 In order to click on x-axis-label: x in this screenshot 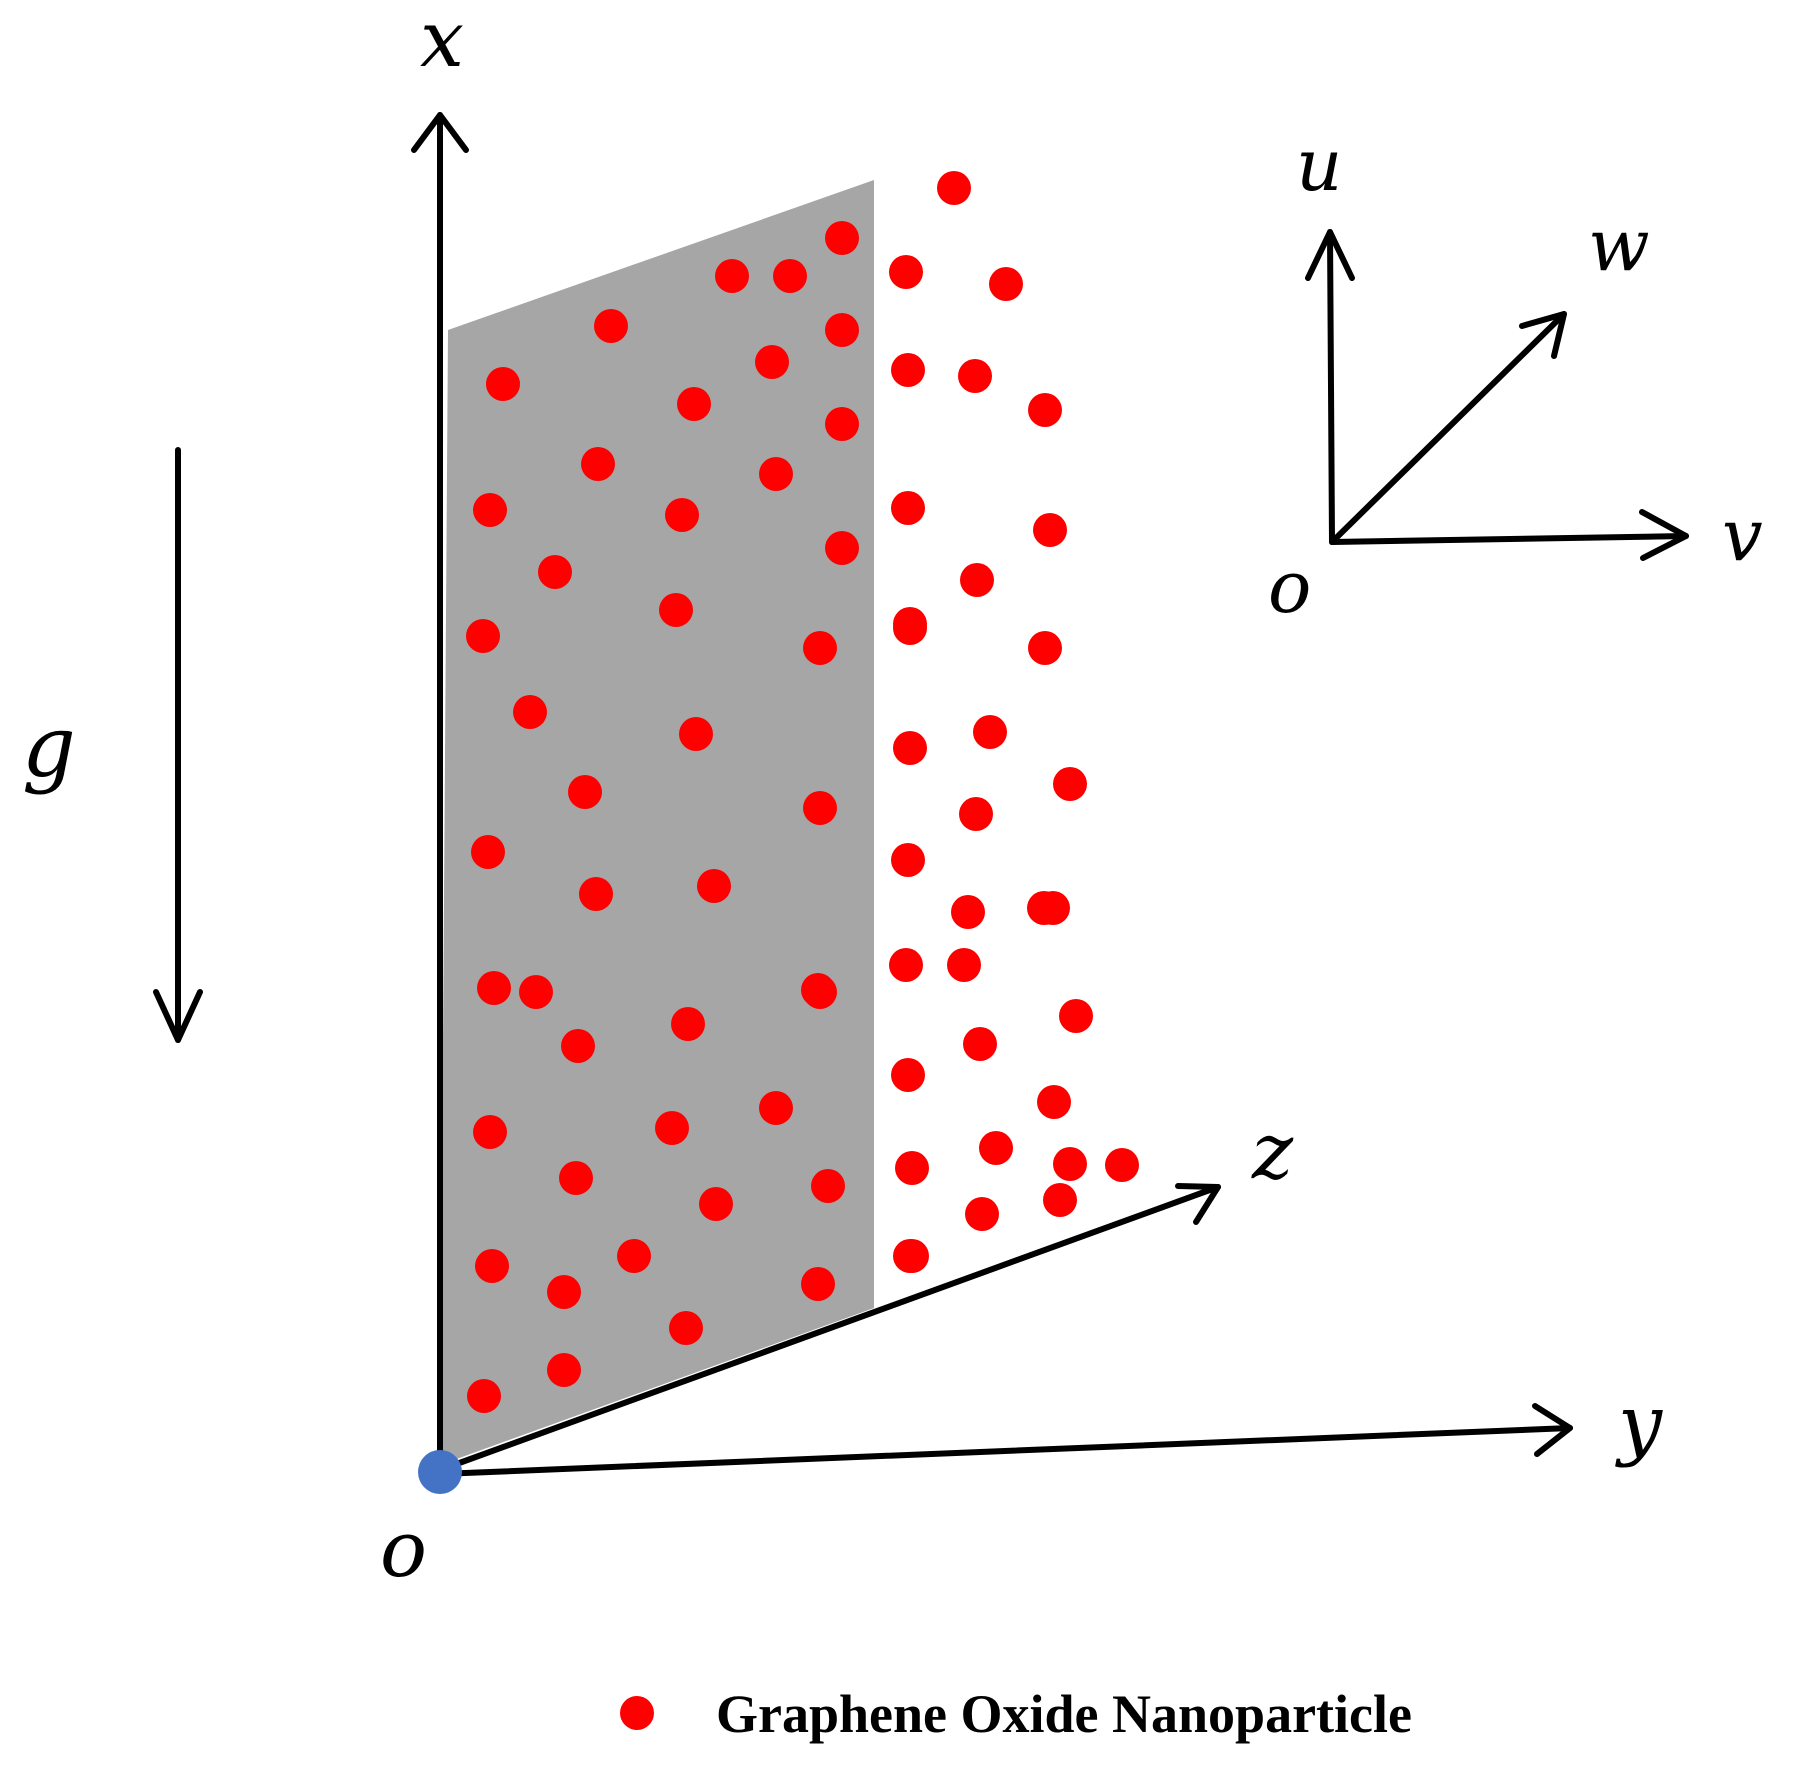, I will do `click(442, 42)`.